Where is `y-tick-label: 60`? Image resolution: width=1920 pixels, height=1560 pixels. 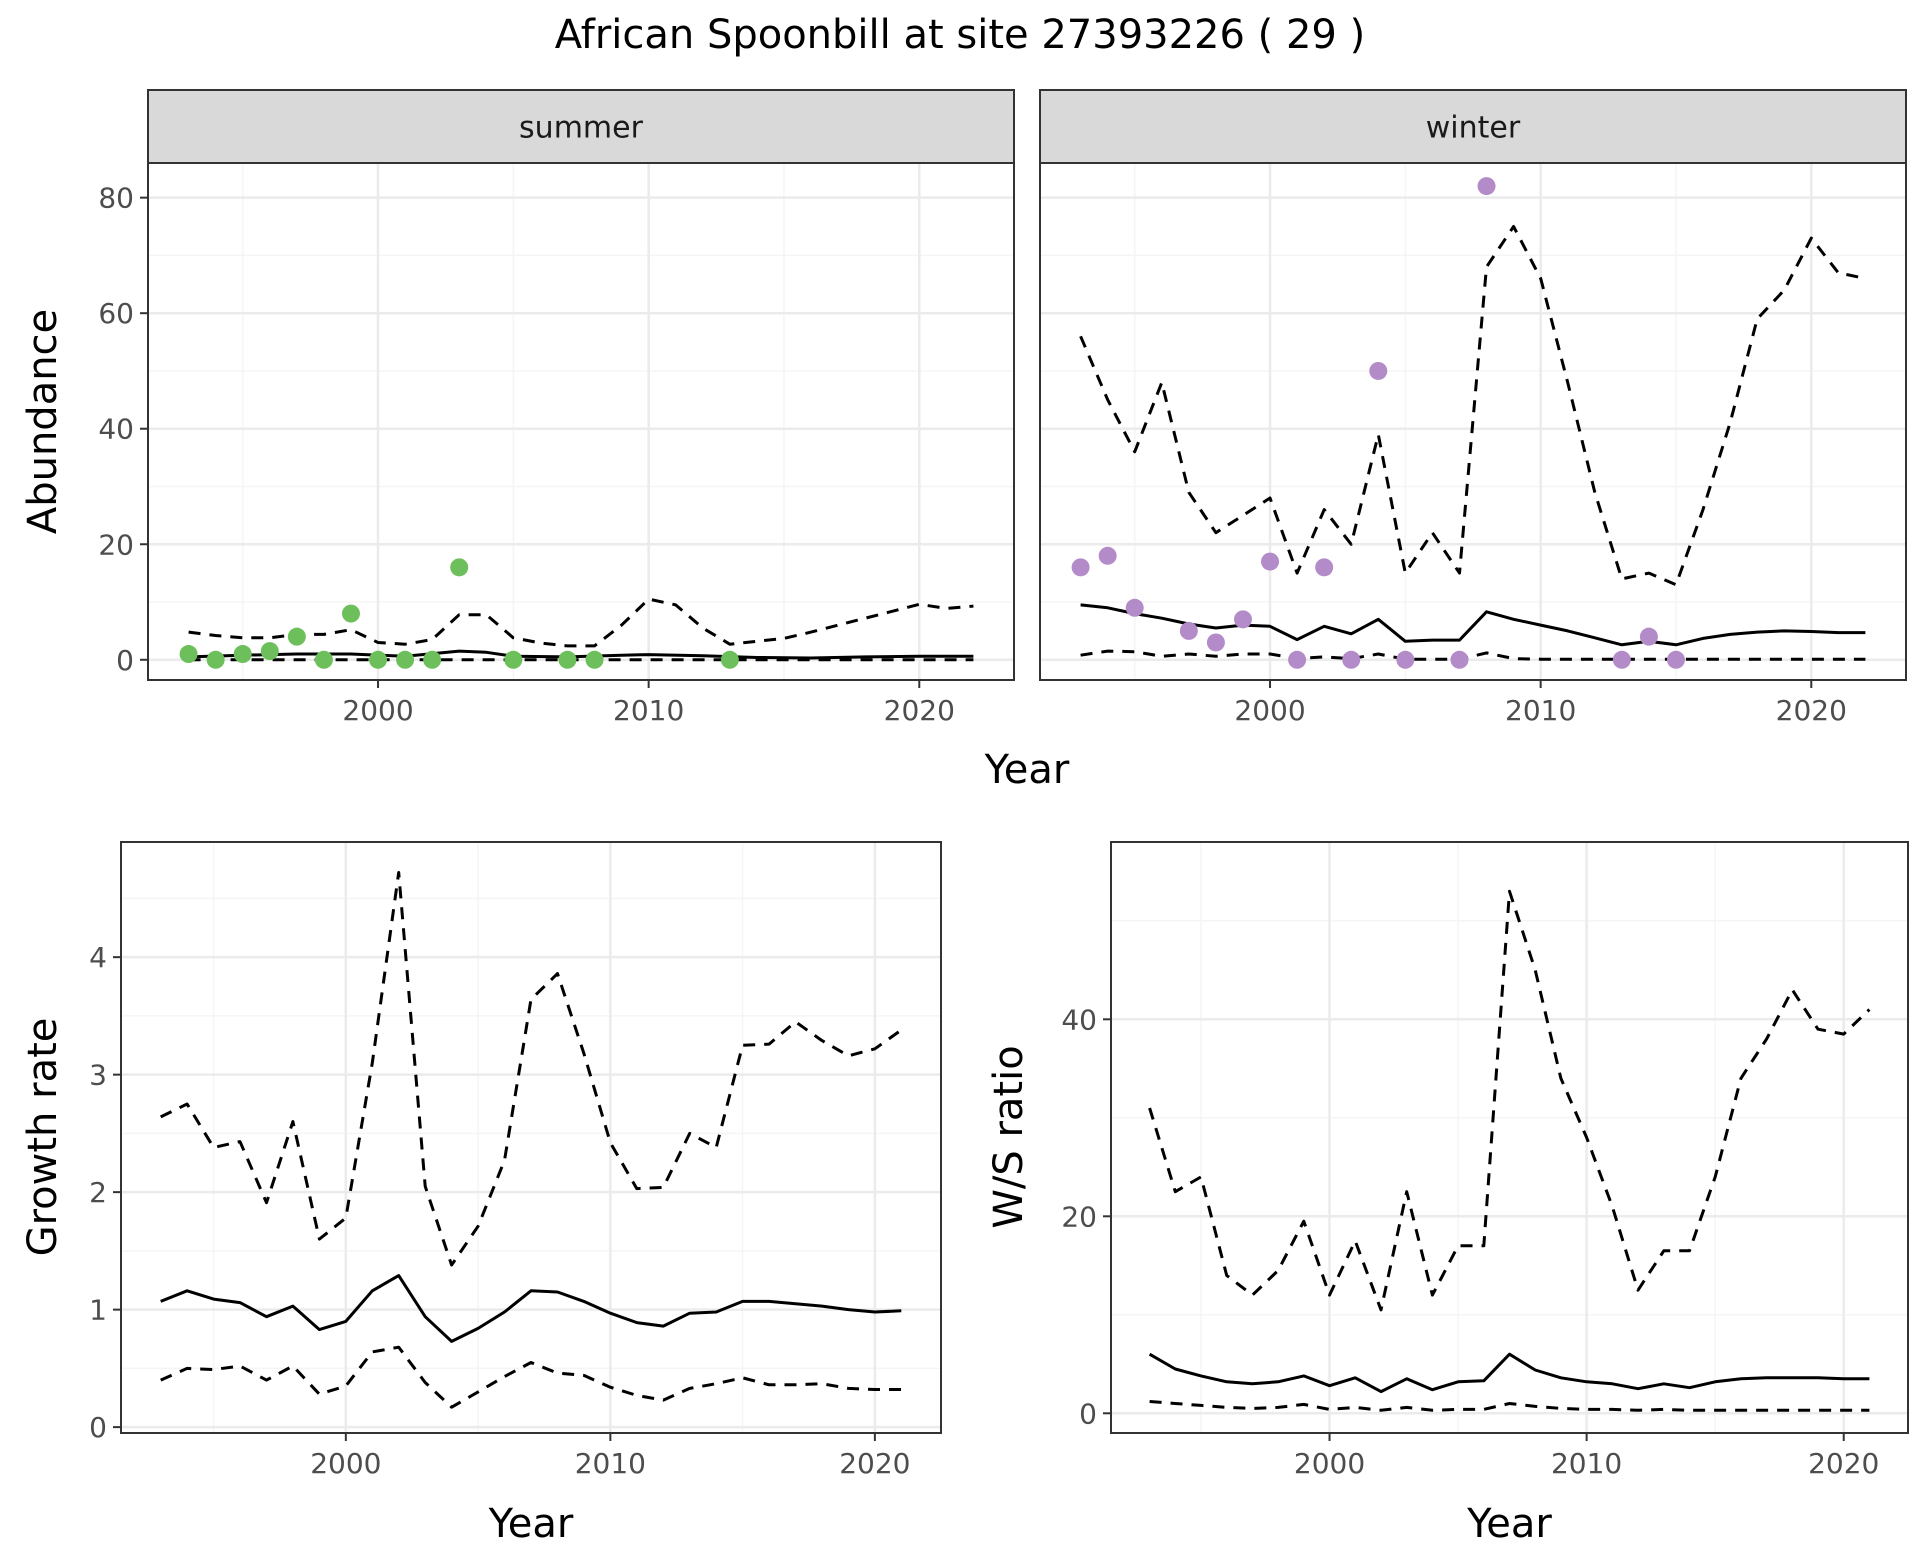 y-tick-label: 60 is located at coordinates (116, 313).